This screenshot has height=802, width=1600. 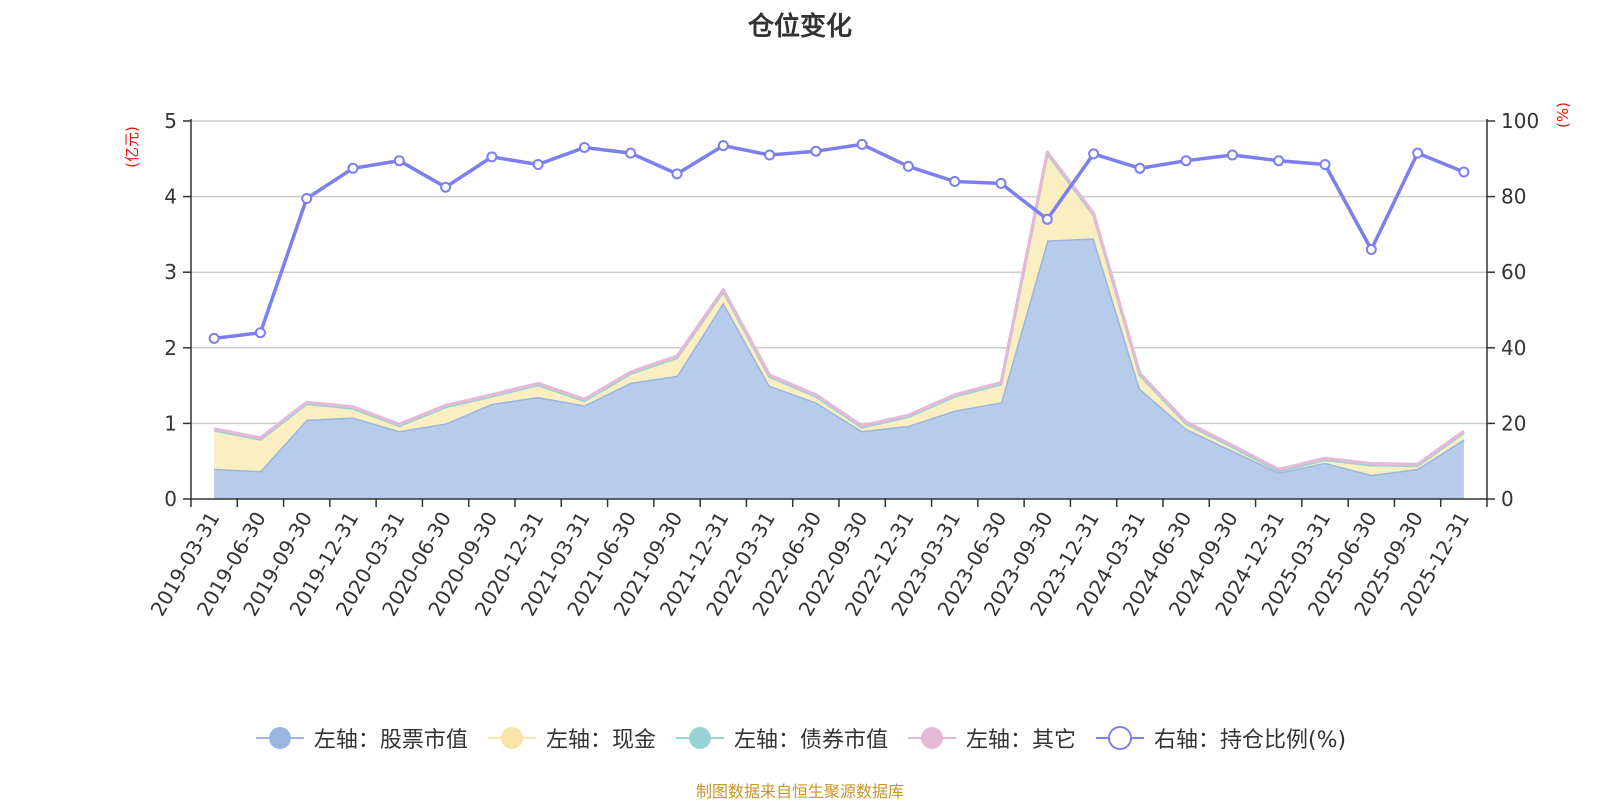 I want to click on right-axis-tick-label: 60, so click(x=1513, y=272).